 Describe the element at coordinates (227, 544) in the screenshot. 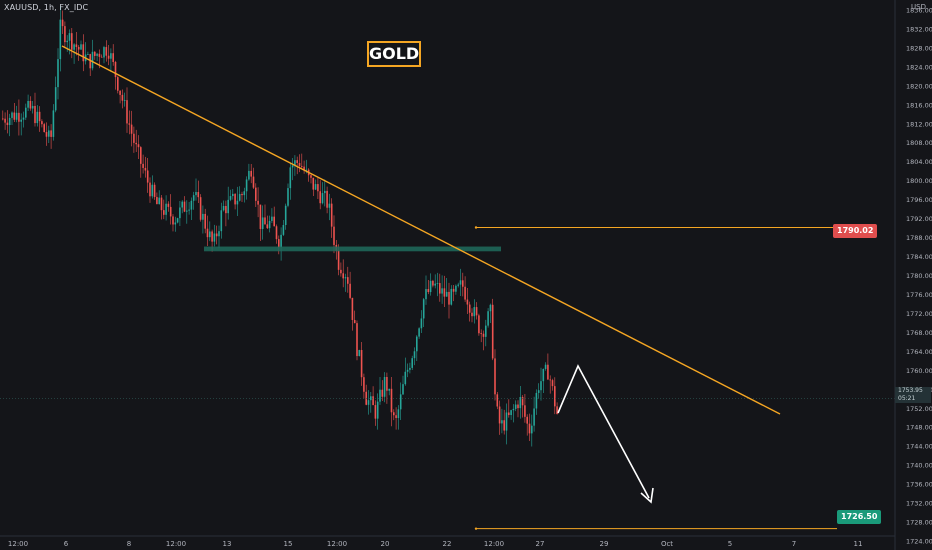

I see `time-tick-label: 13` at that location.